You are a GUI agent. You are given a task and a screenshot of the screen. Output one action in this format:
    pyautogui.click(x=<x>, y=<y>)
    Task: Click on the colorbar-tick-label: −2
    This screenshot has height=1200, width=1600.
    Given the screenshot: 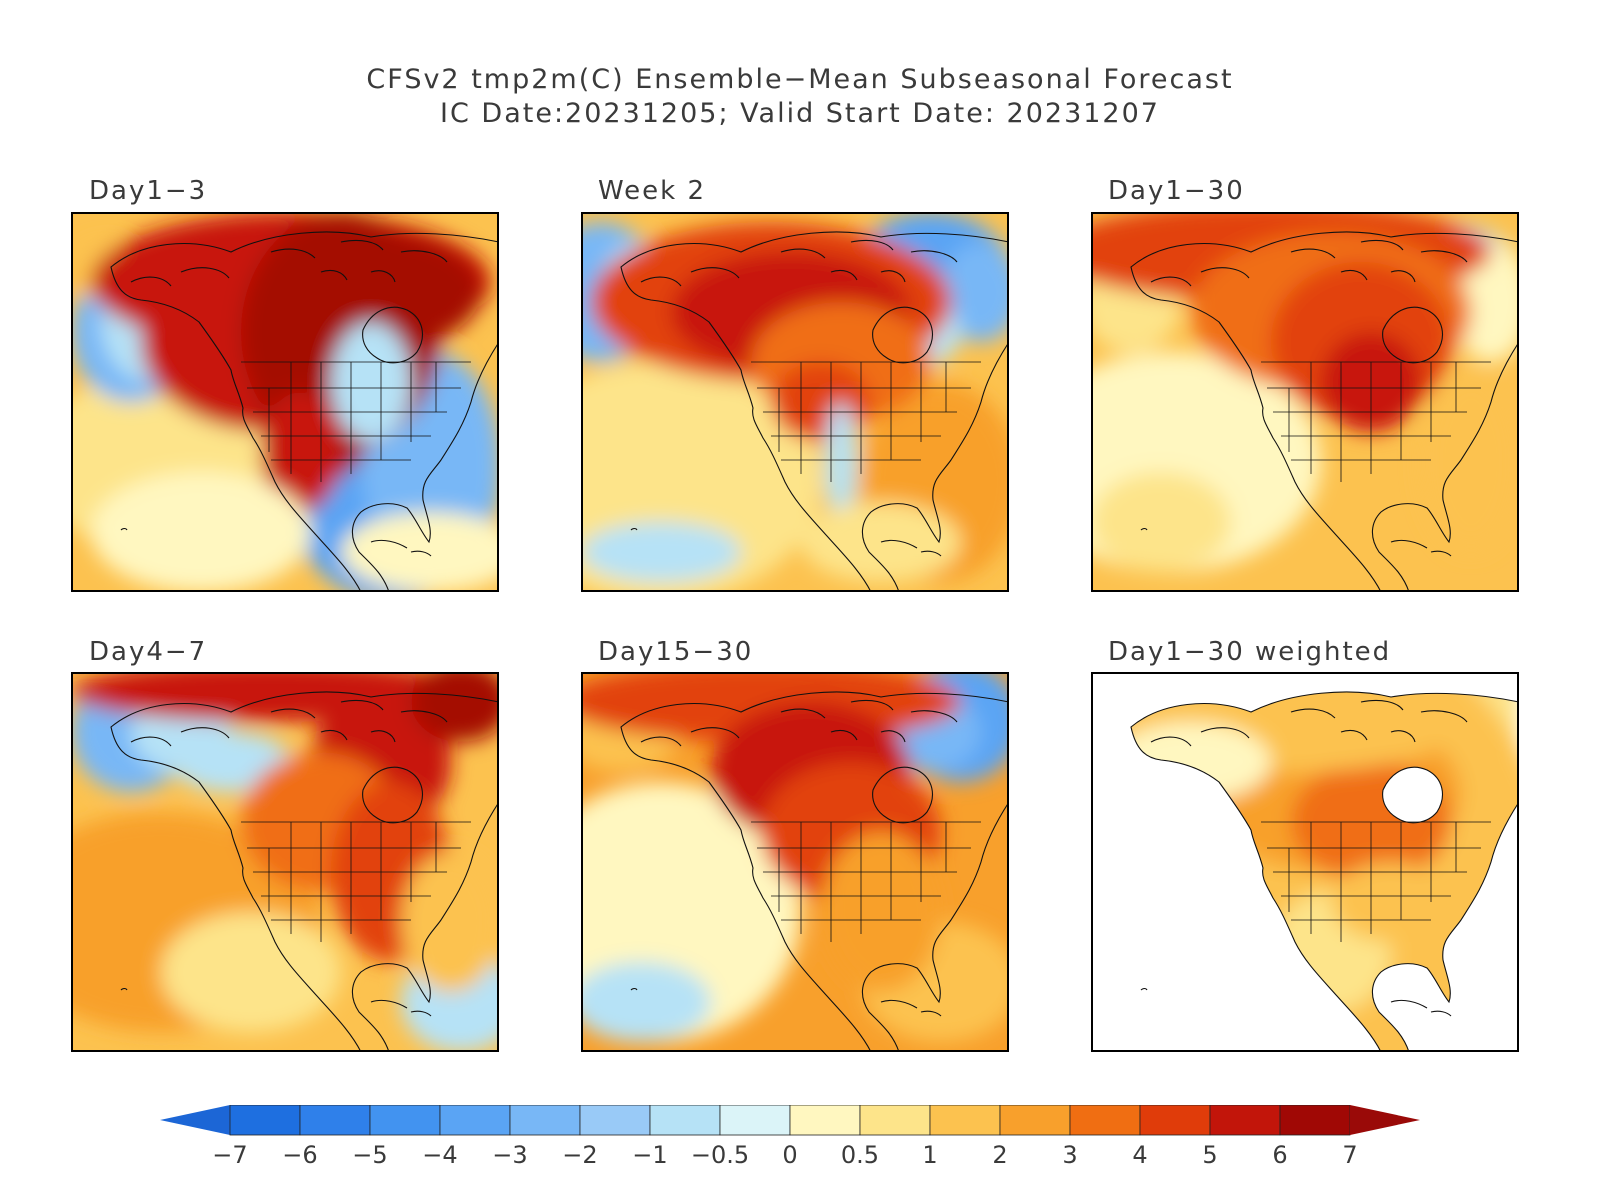 What is the action you would take?
    pyautogui.click(x=579, y=1155)
    